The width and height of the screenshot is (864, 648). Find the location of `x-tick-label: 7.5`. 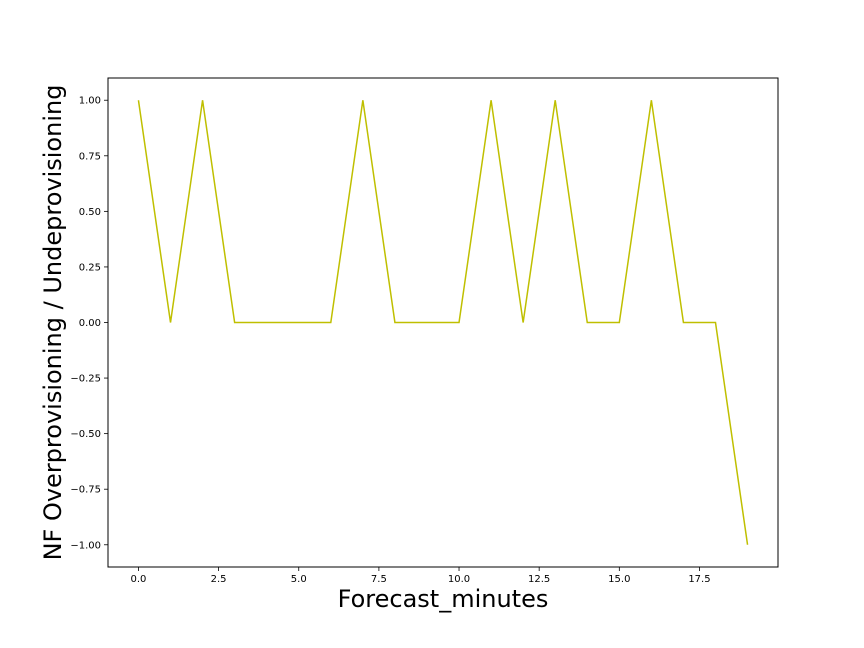

x-tick-label: 7.5 is located at coordinates (379, 579).